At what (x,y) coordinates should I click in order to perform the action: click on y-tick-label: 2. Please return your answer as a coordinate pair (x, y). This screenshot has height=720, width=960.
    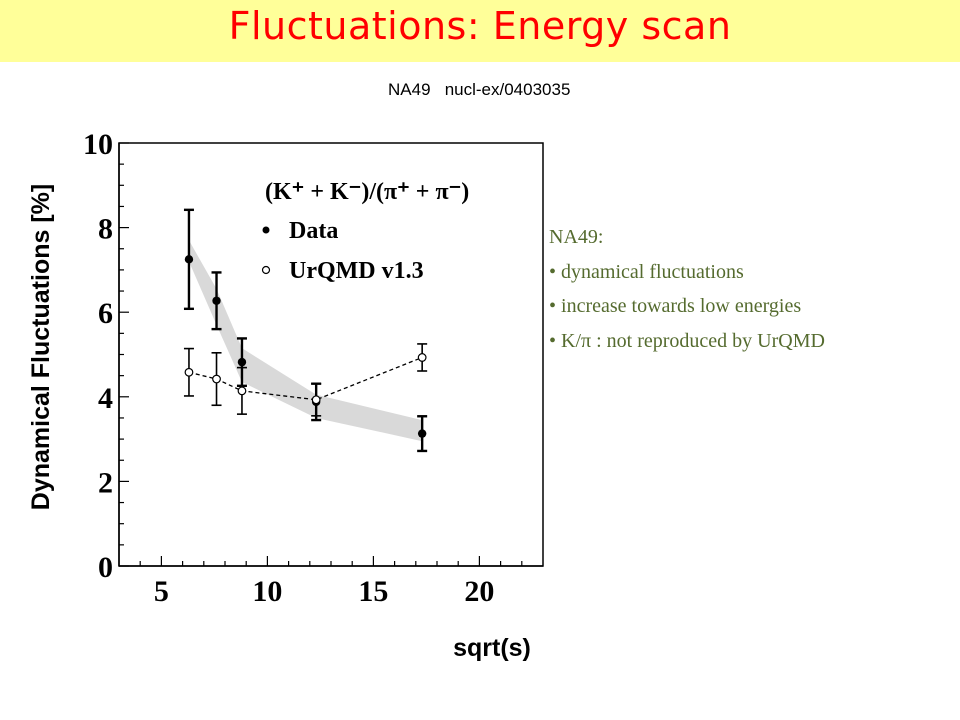
    Looking at the image, I should click on (105, 482).